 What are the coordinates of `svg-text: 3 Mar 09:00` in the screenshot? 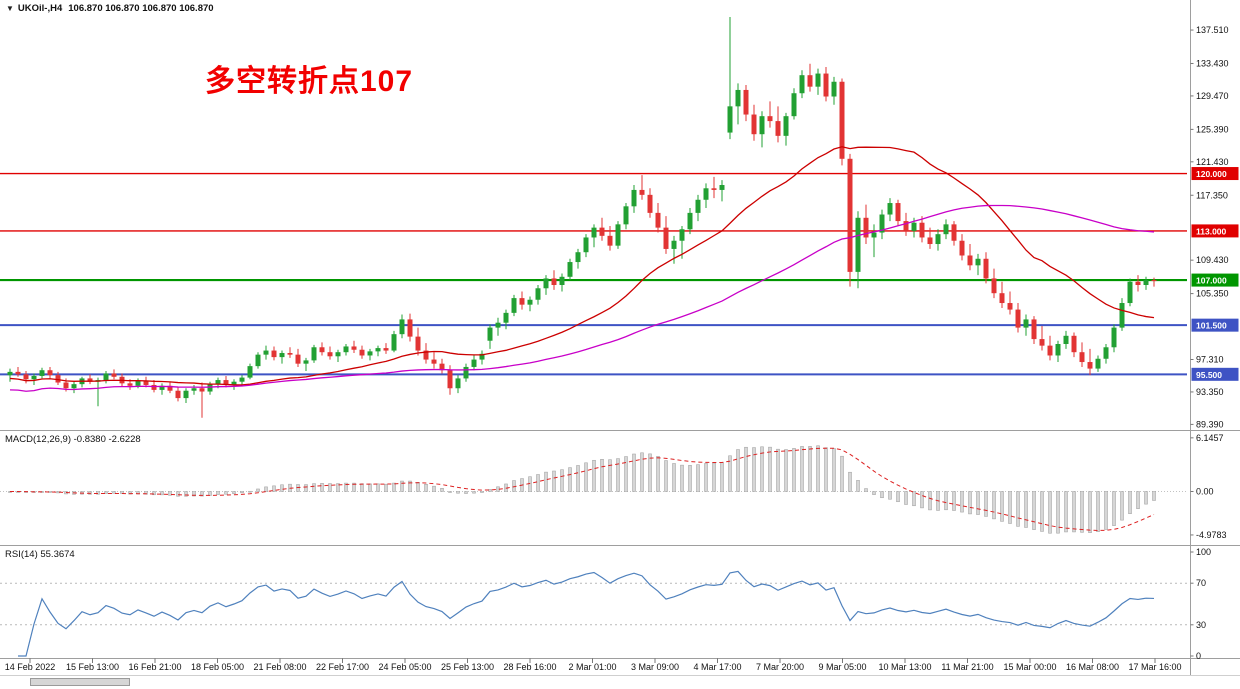 It's located at (655, 667).